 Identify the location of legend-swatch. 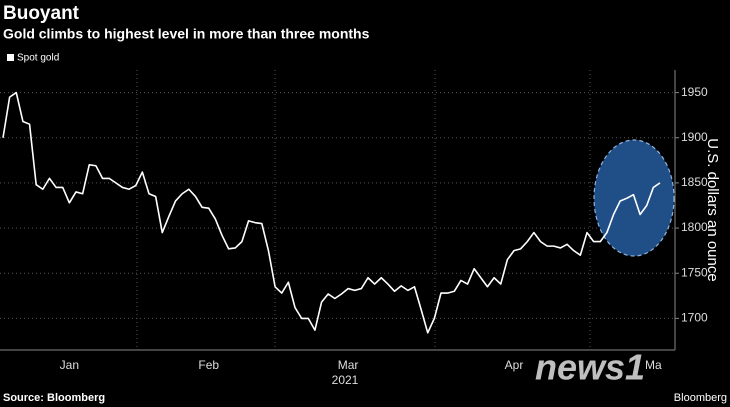
(10, 57).